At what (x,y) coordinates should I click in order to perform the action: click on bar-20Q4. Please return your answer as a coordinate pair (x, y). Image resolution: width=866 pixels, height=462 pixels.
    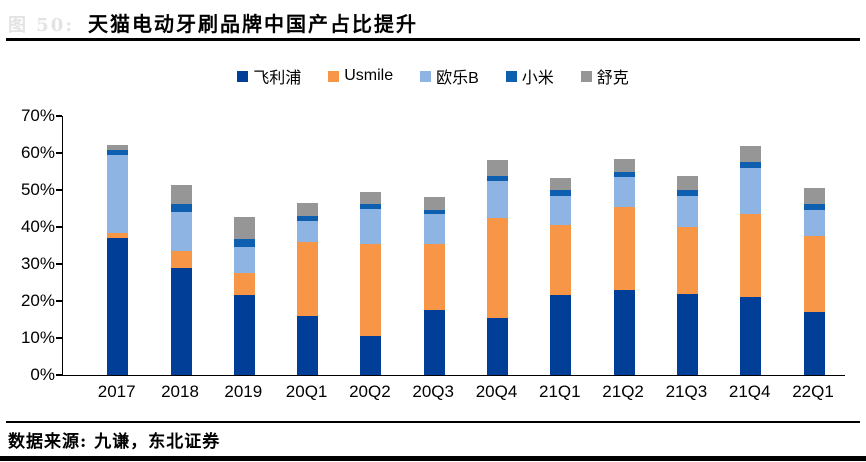
    Looking at the image, I should click on (497, 267).